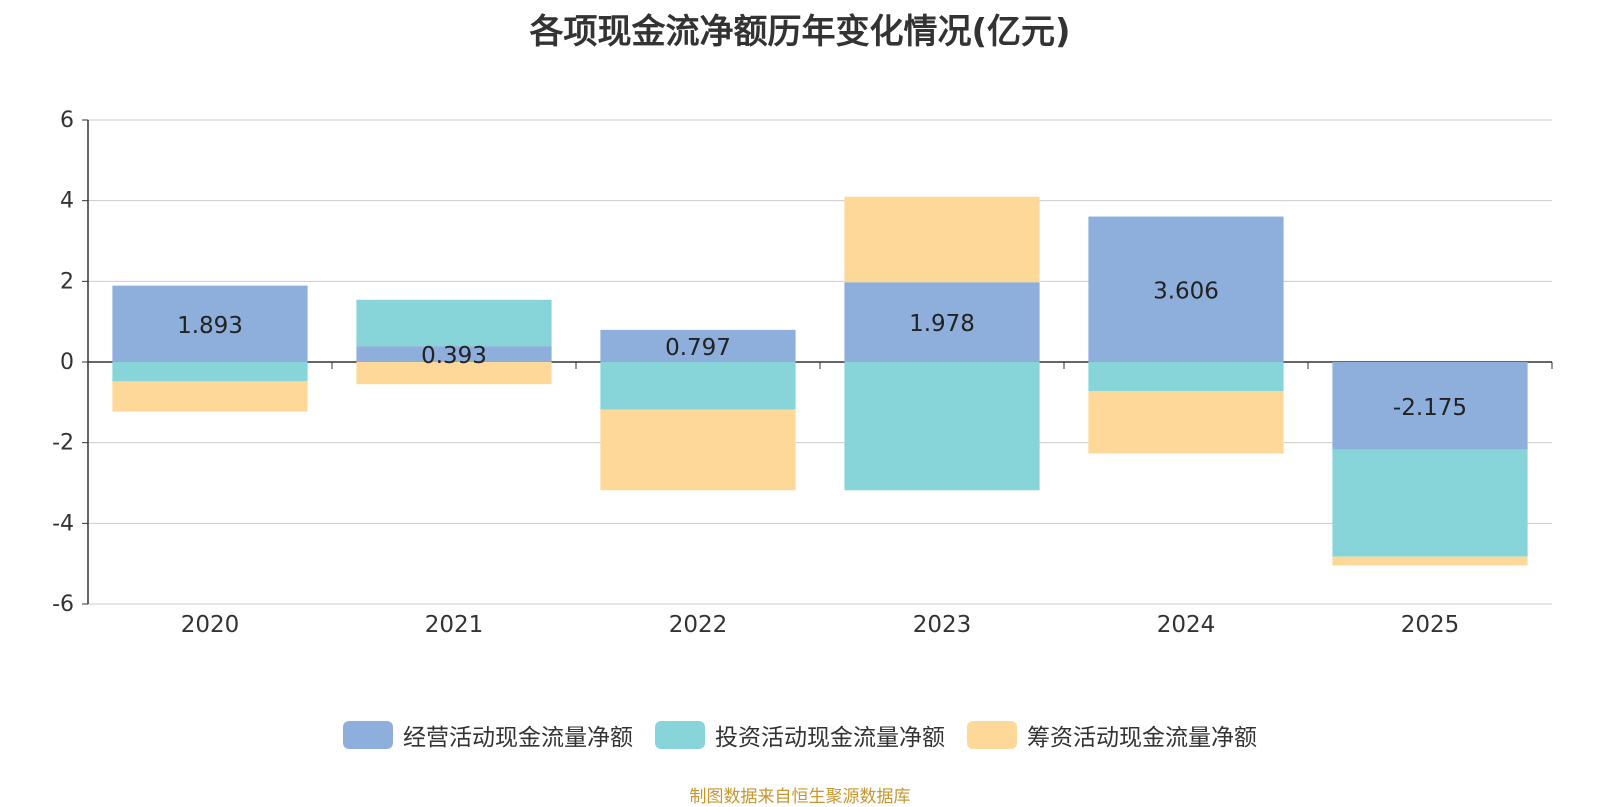  I want to click on x-tick-label: 2020, so click(210, 625).